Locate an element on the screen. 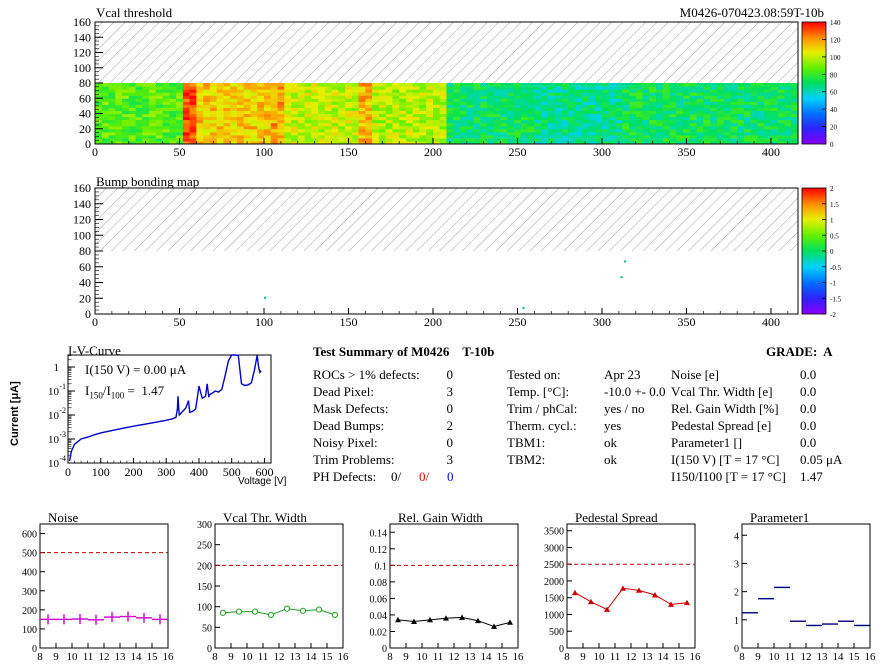 Image resolution: width=896 pixels, height=672 pixels. bump-defect-point is located at coordinates (624, 261).